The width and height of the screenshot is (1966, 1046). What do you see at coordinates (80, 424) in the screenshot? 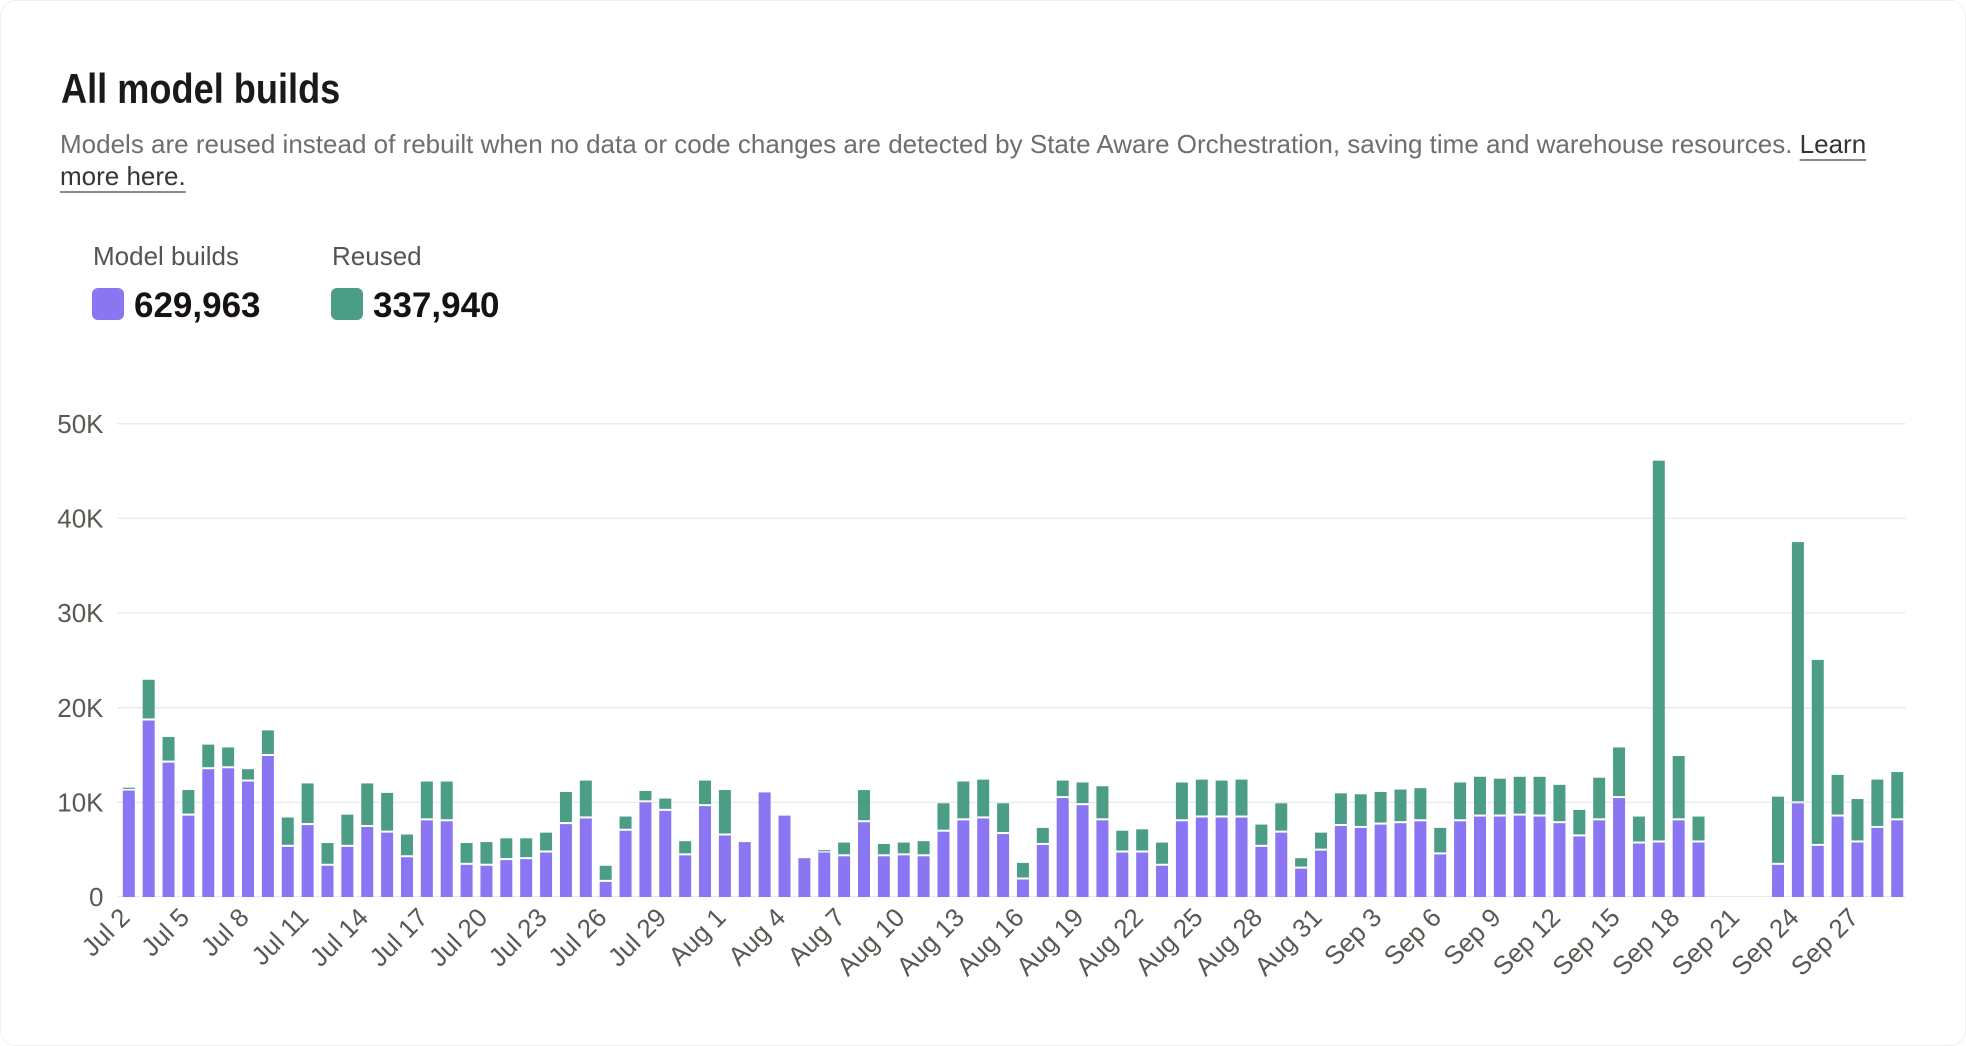
I see `svg-text: 50K` at bounding box center [80, 424].